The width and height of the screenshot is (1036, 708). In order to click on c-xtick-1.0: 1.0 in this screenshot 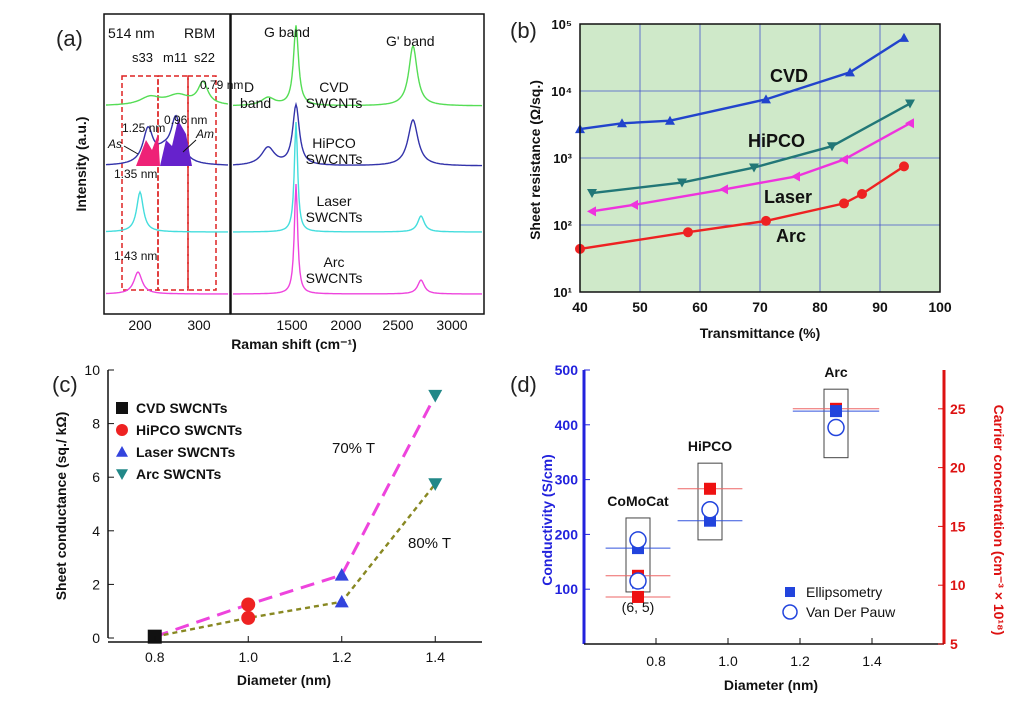, I will do `click(249, 657)`.